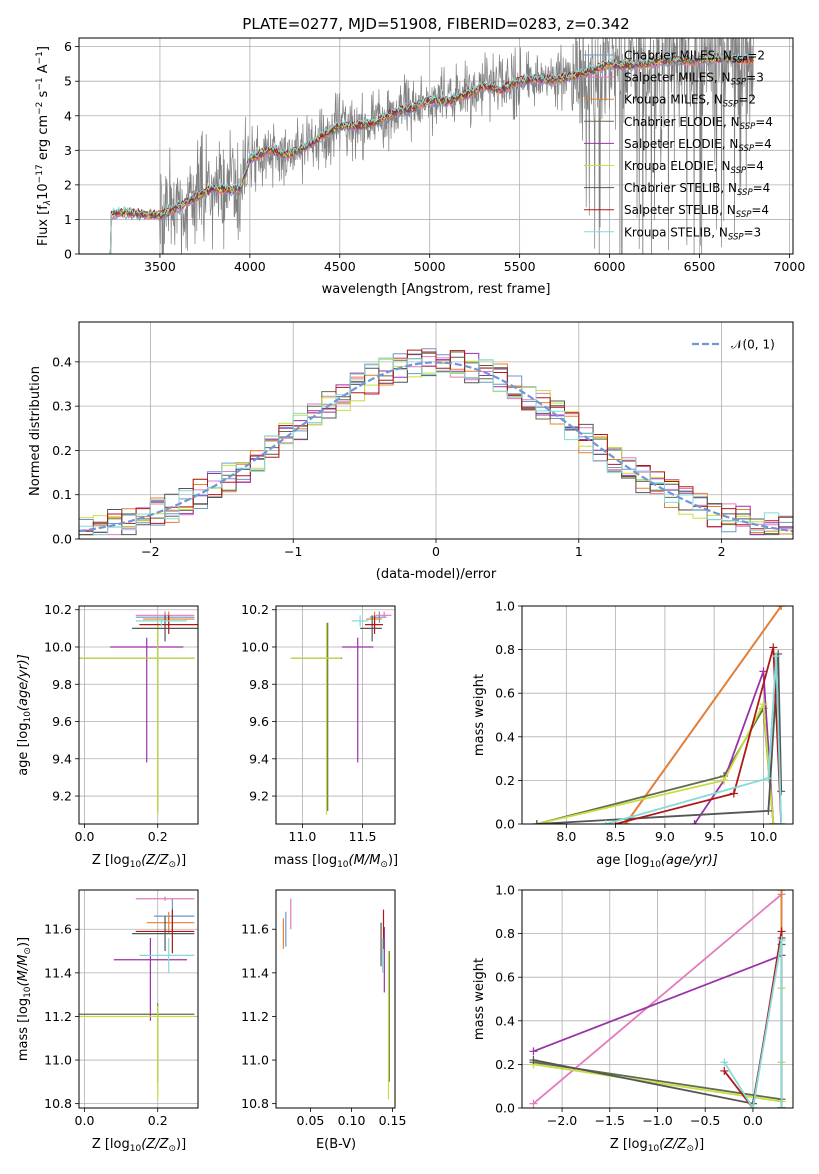 The width and height of the screenshot is (819, 1174). What do you see at coordinates (155, 860) in the screenshot?
I see `label-part: (Z/Z` at bounding box center [155, 860].